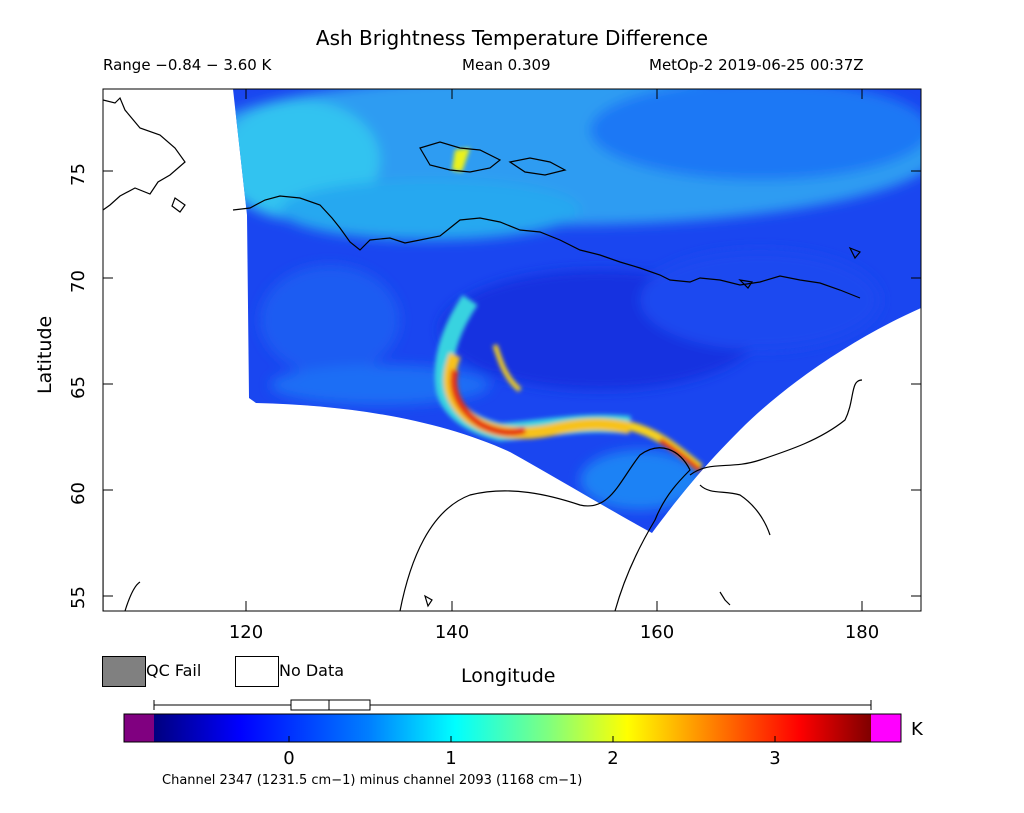 Image resolution: width=1024 pixels, height=813 pixels. Describe the element at coordinates (862, 632) in the screenshot. I see `x-tick-label: 180` at that location.